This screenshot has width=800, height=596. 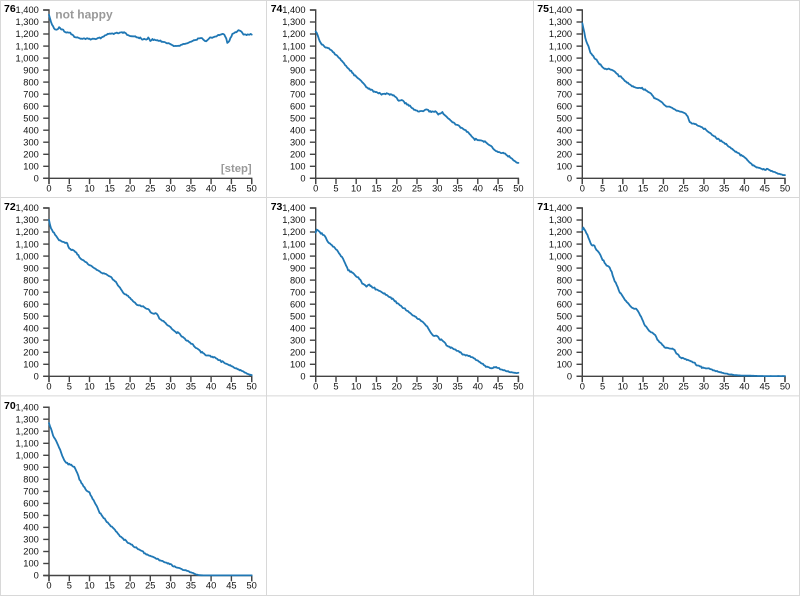 What do you see at coordinates (293, 220) in the screenshot?
I see `svg-text: 1,300` at bounding box center [293, 220].